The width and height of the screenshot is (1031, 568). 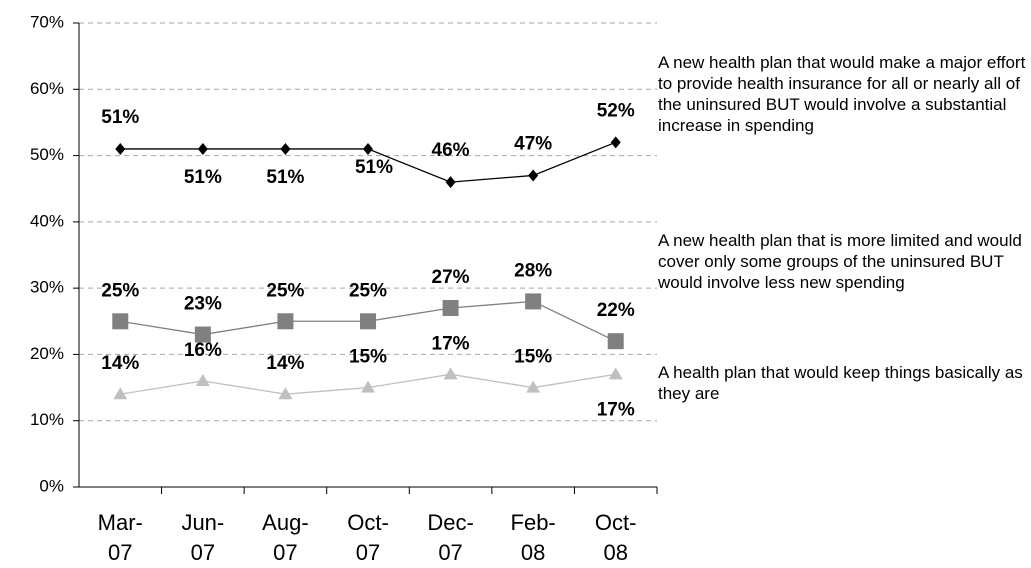 What do you see at coordinates (451, 150) in the screenshot?
I see `data-label: 46%` at bounding box center [451, 150].